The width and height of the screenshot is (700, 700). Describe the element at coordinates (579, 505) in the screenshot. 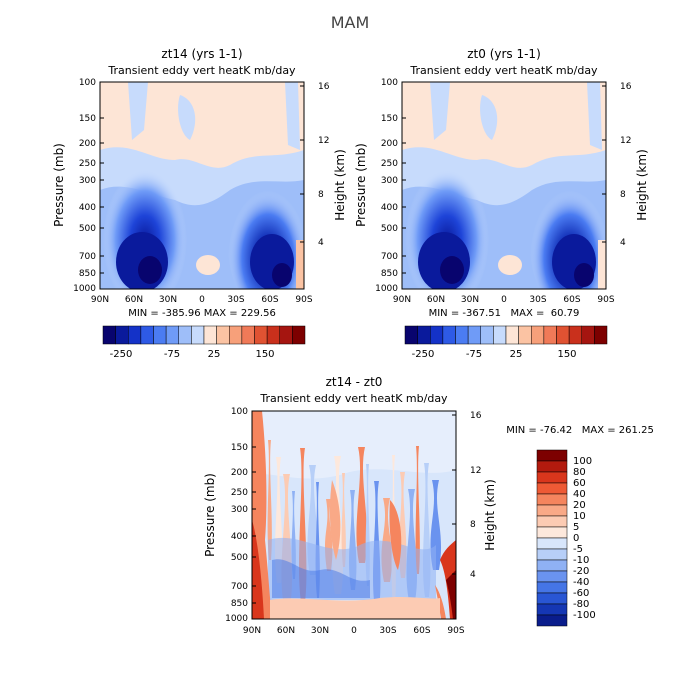

I see `colorbar-label: 20` at that location.